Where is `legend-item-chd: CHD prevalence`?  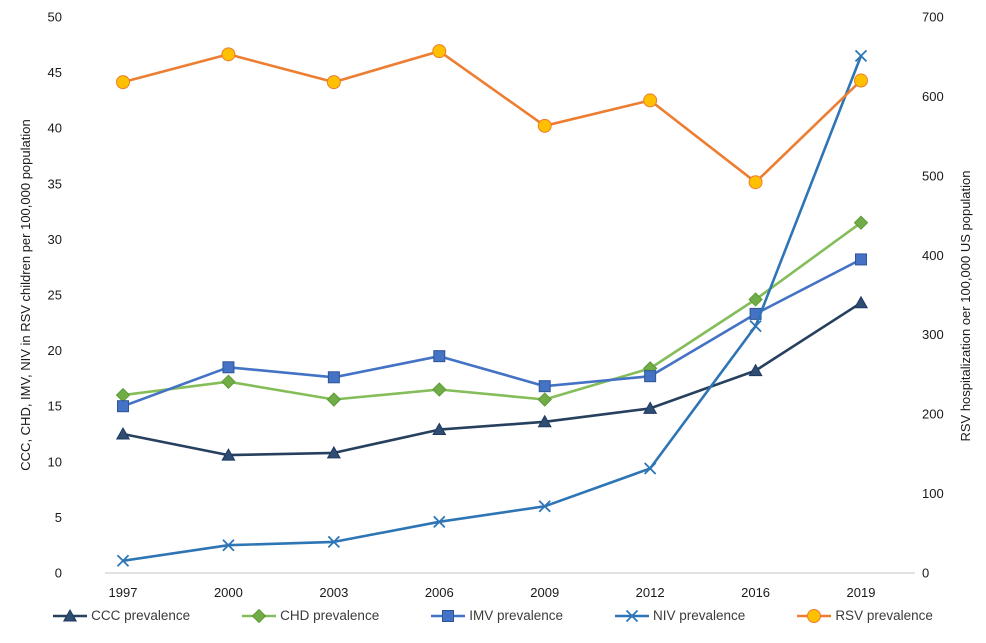 legend-item-chd: CHD prevalence is located at coordinates (310, 615).